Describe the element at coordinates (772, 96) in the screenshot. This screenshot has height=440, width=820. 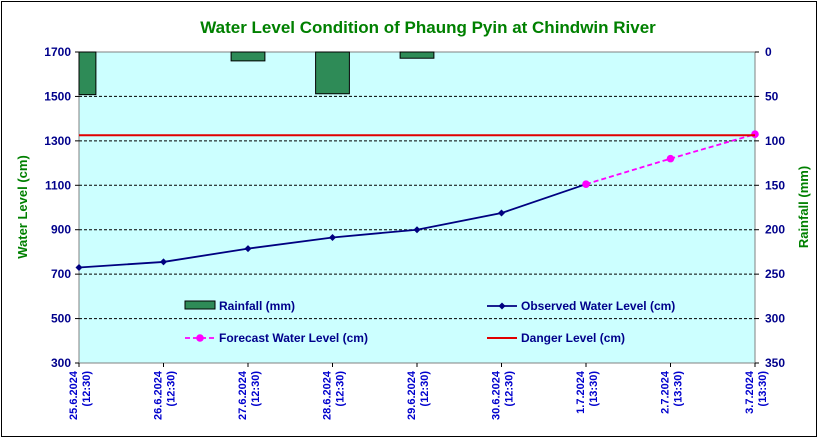
I see `right-tick-label: 50` at that location.